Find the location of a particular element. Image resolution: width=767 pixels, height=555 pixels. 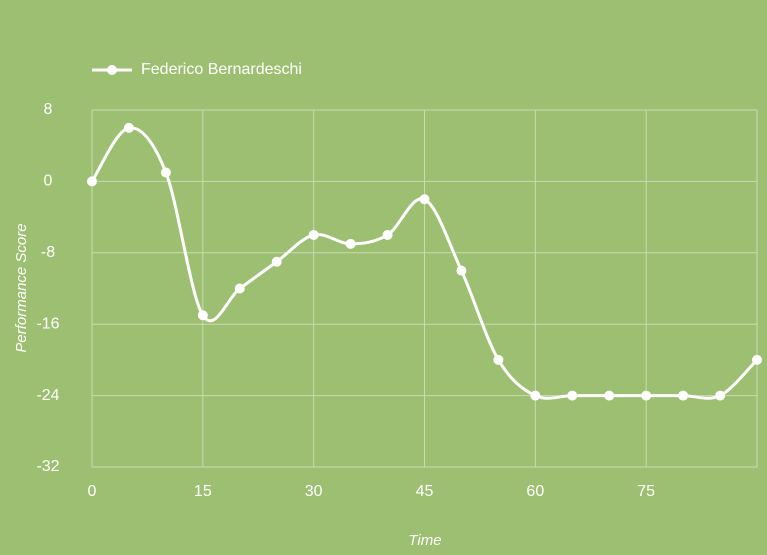

legend-marker is located at coordinates (112, 70).